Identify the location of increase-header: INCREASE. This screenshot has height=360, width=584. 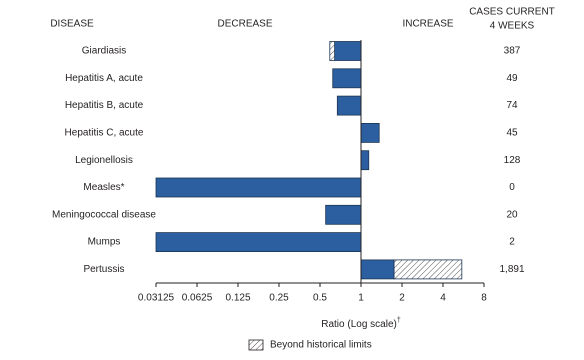
(427, 24).